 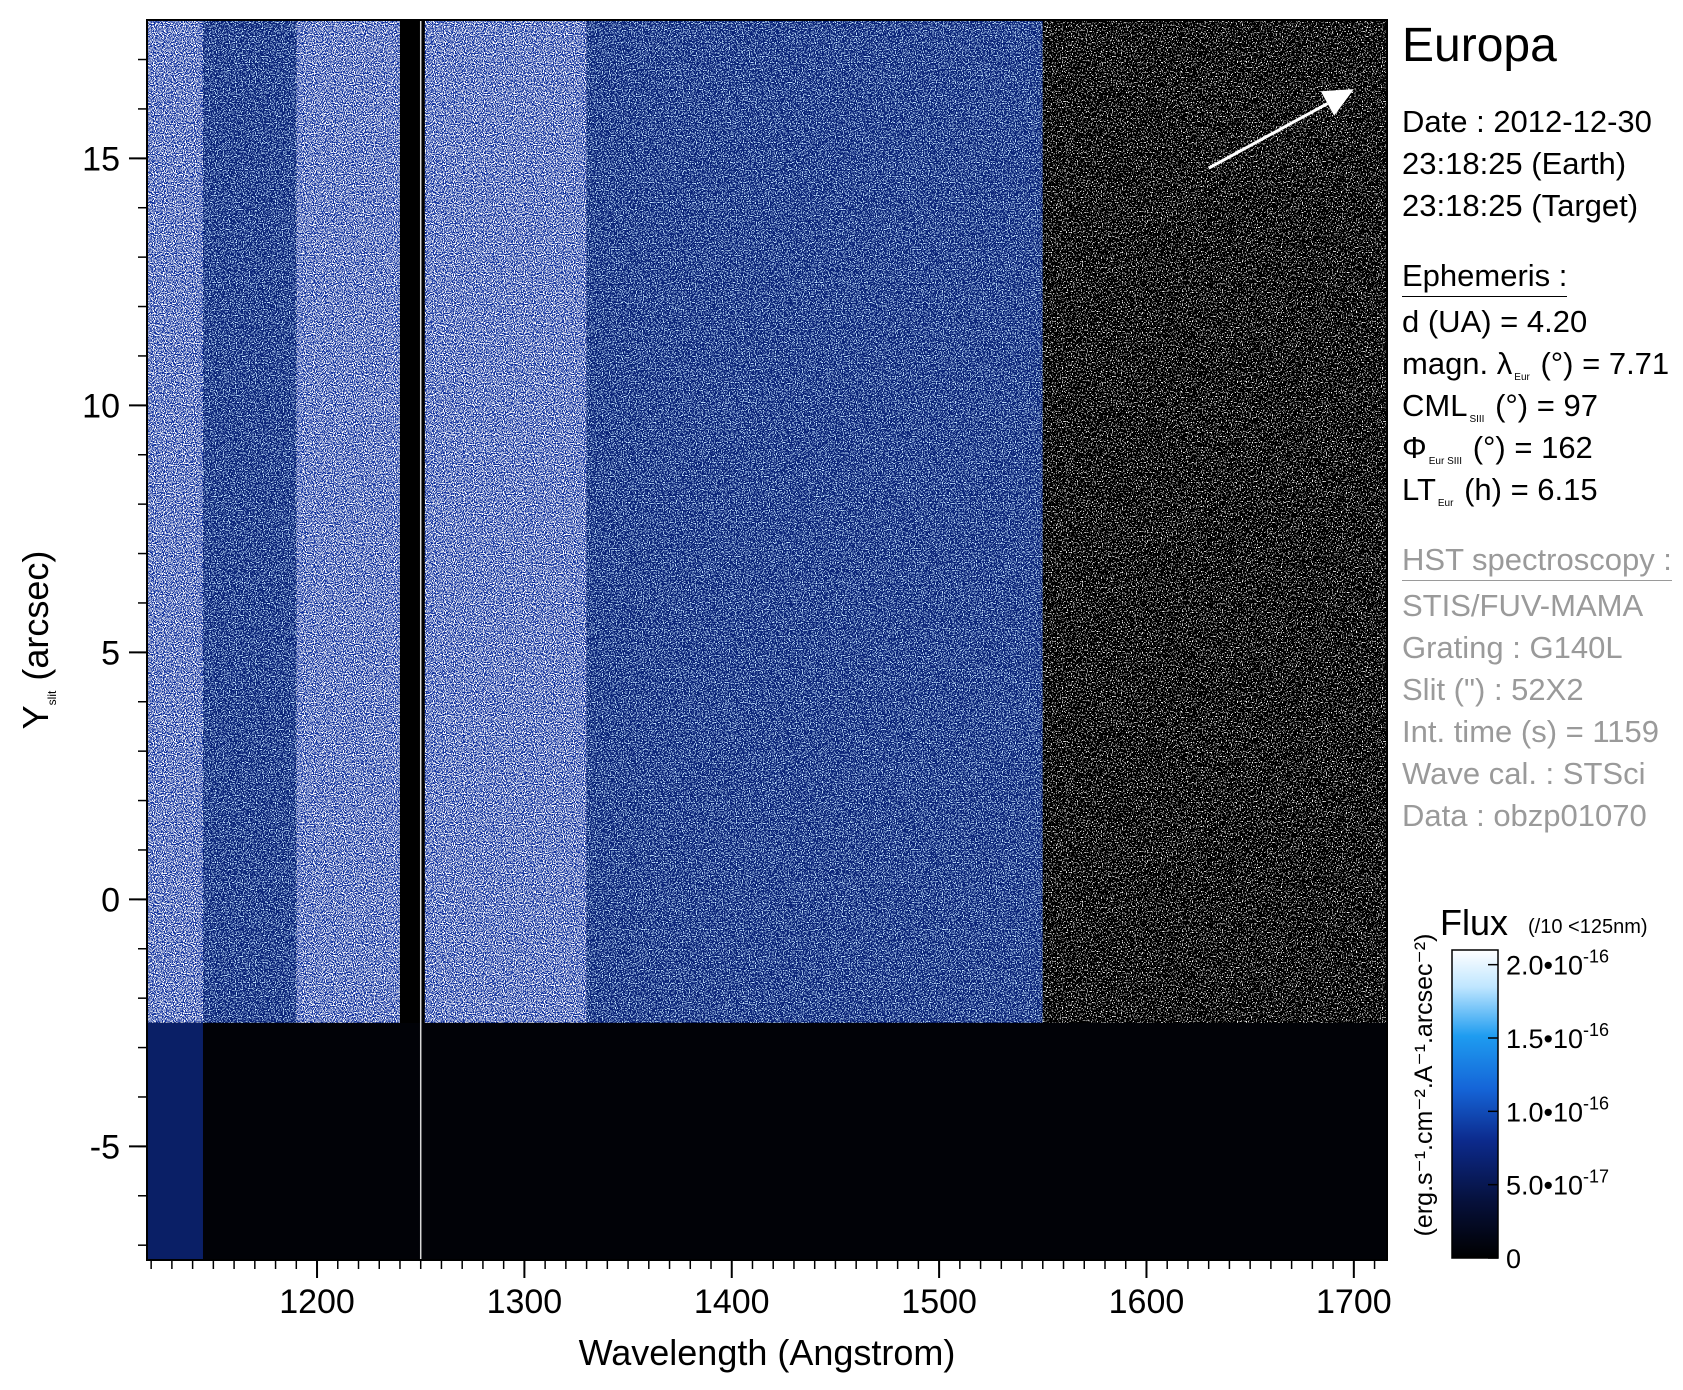 What do you see at coordinates (101, 159) in the screenshot?
I see `y-tick-label: 15` at bounding box center [101, 159].